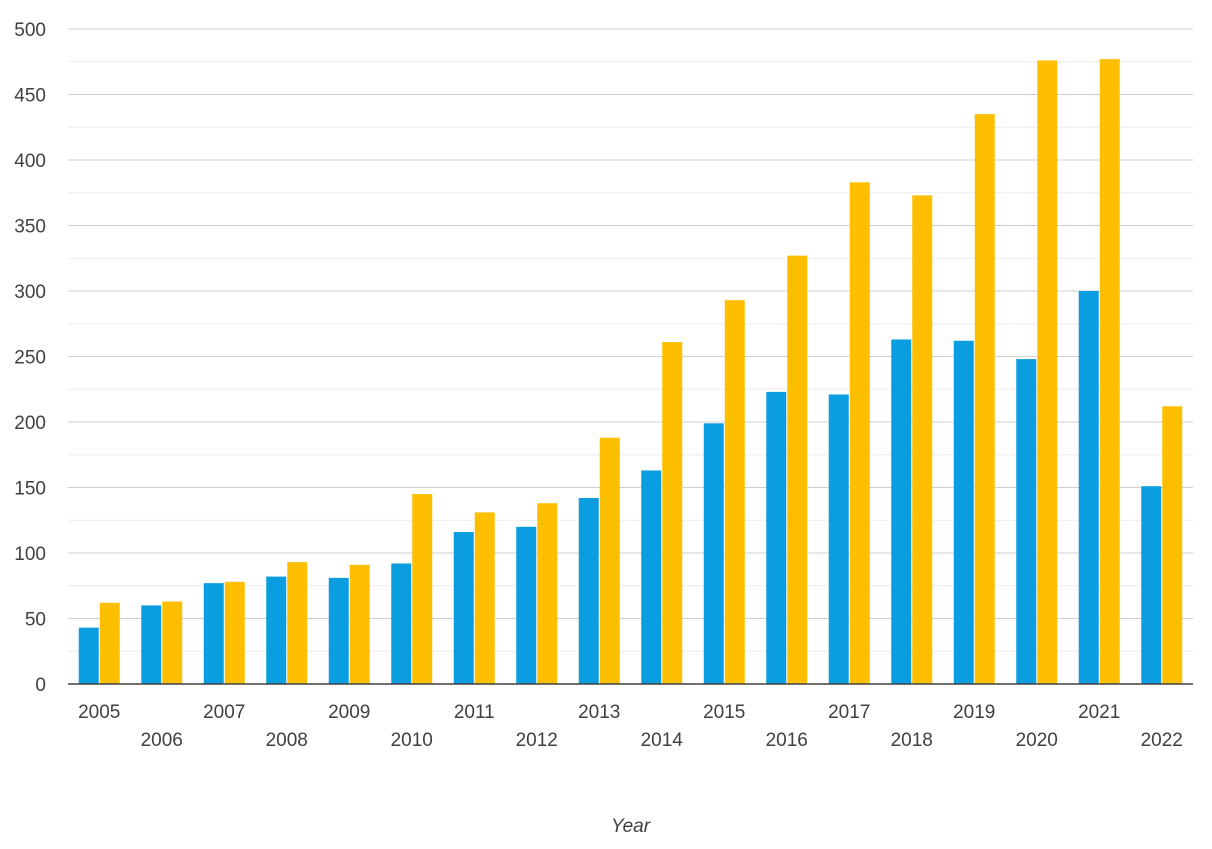 The height and width of the screenshot is (849, 1212). Describe the element at coordinates (672, 513) in the screenshot. I see `bar-series-2-2014` at that location.